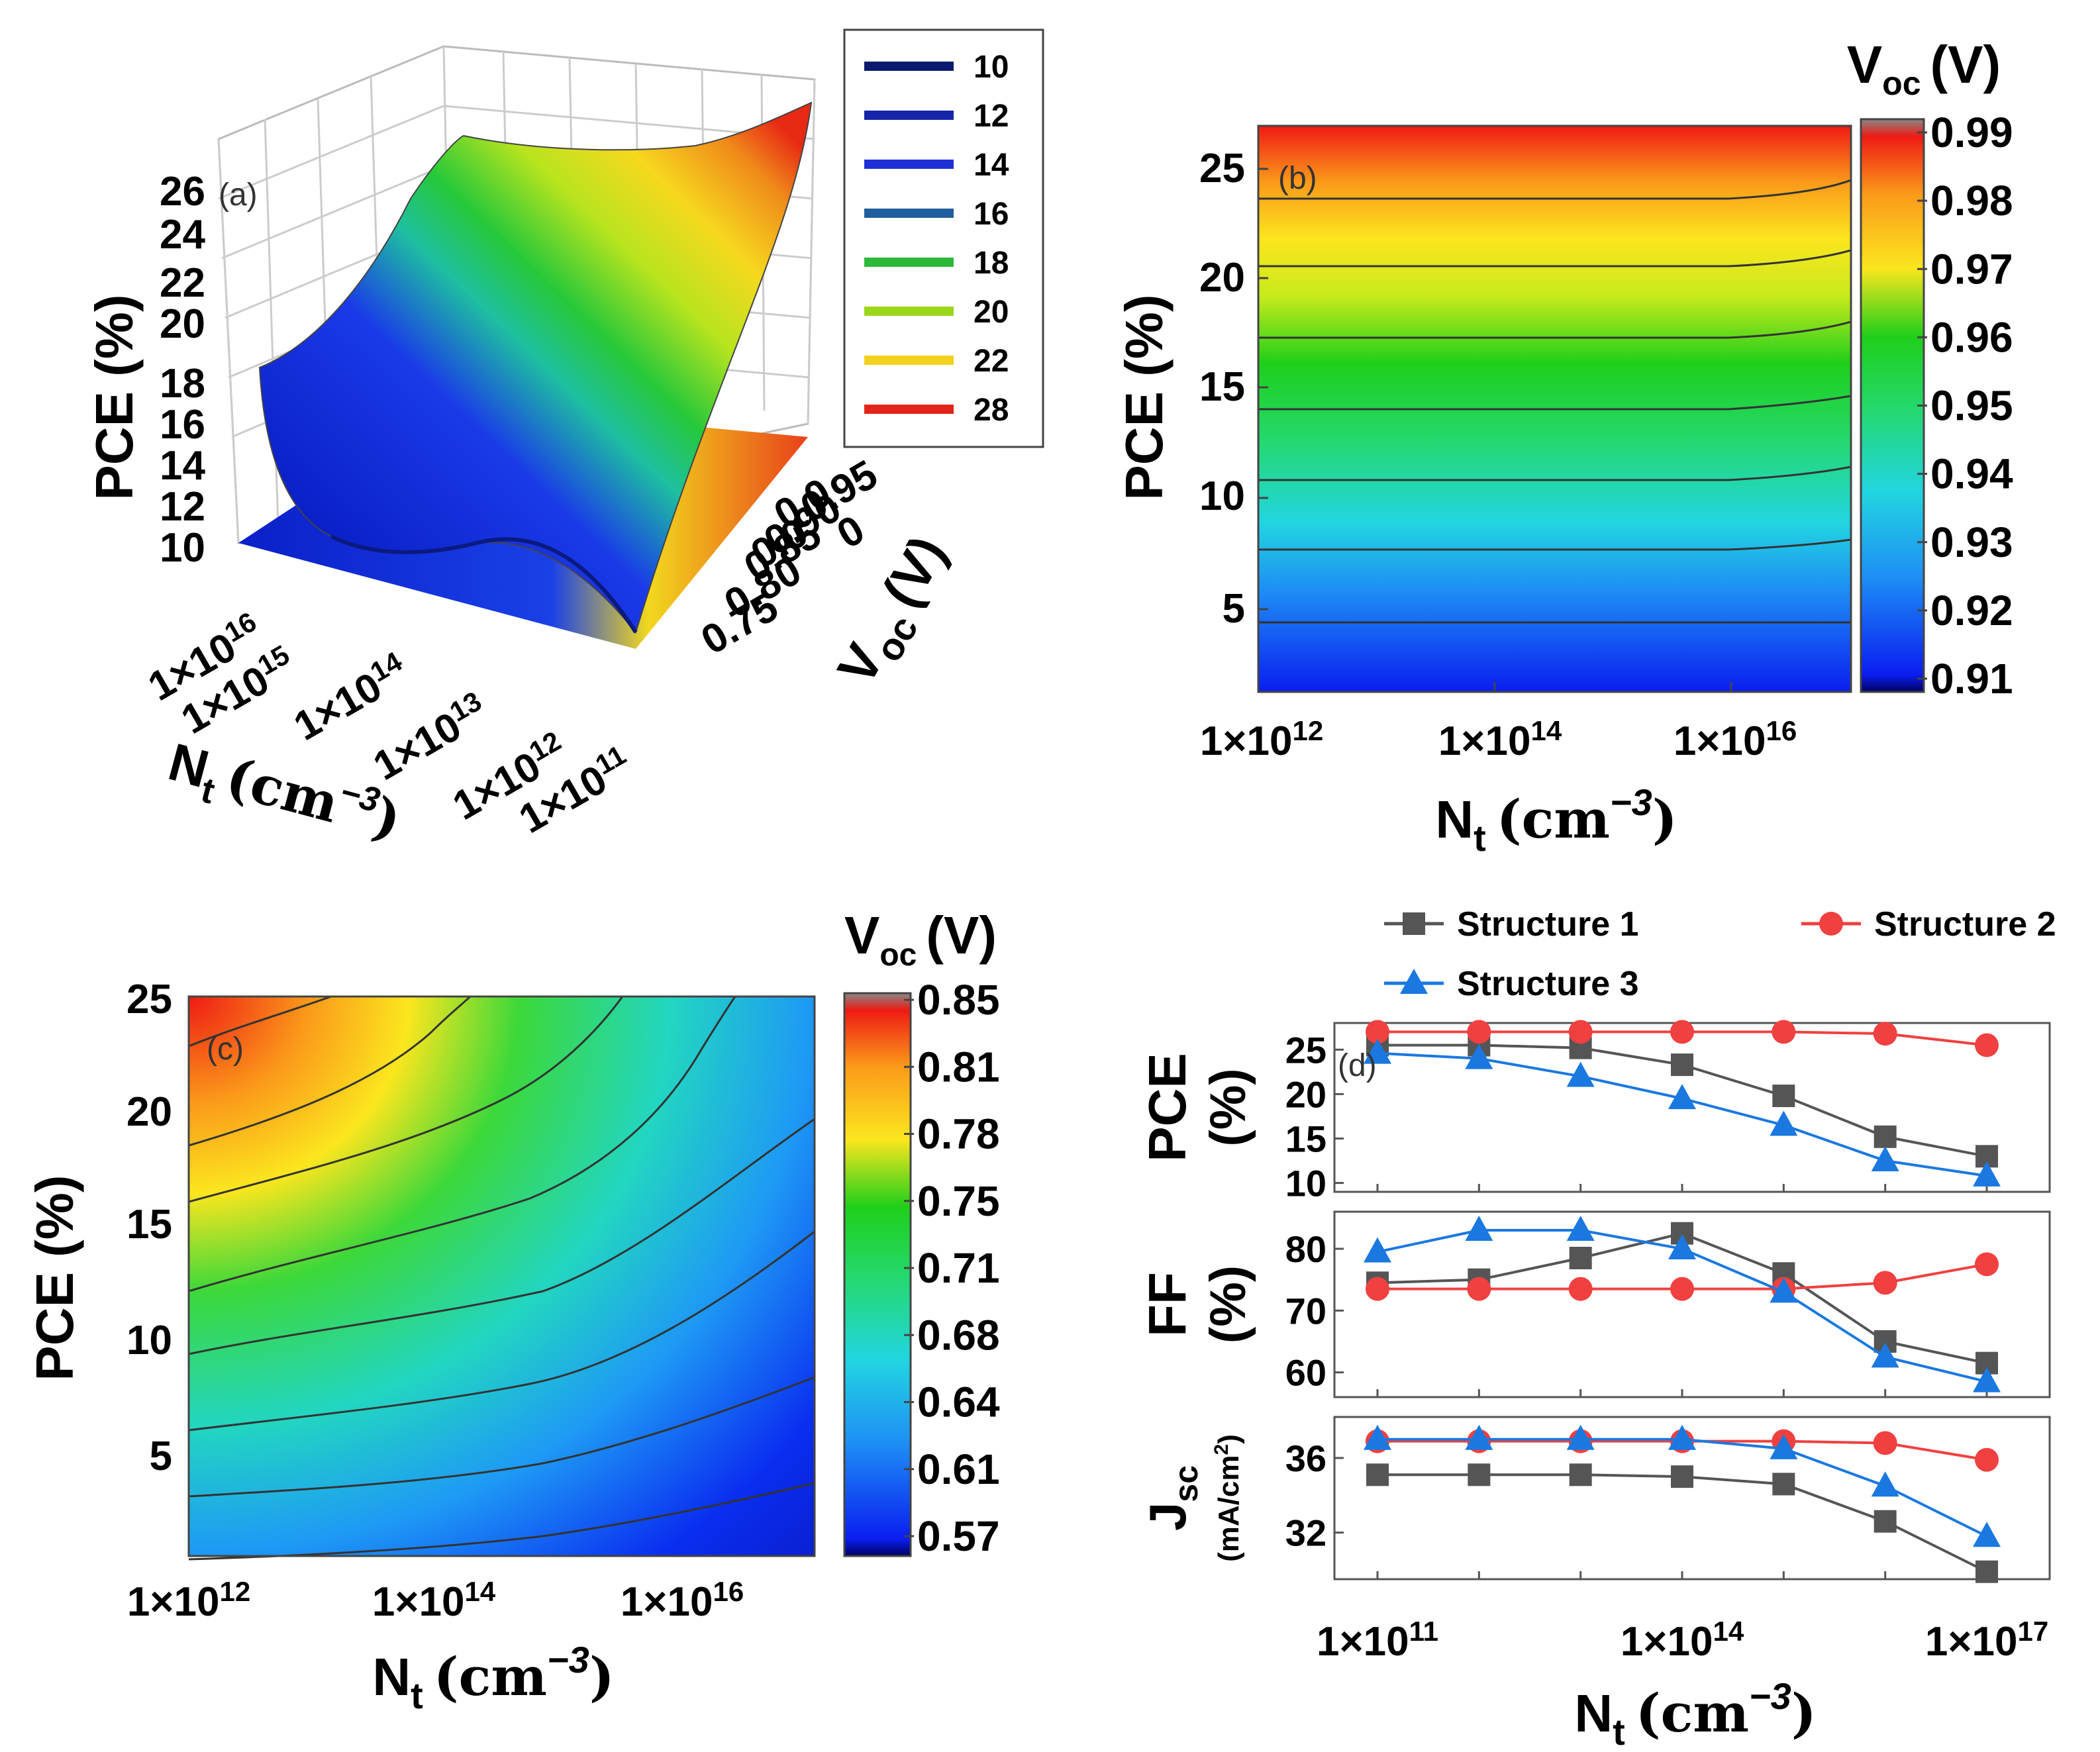 Image resolution: width=2100 pixels, height=1752 pixels. Describe the element at coordinates (1972, 610) in the screenshot. I see `cb-1-tick-7: 0.92` at that location.